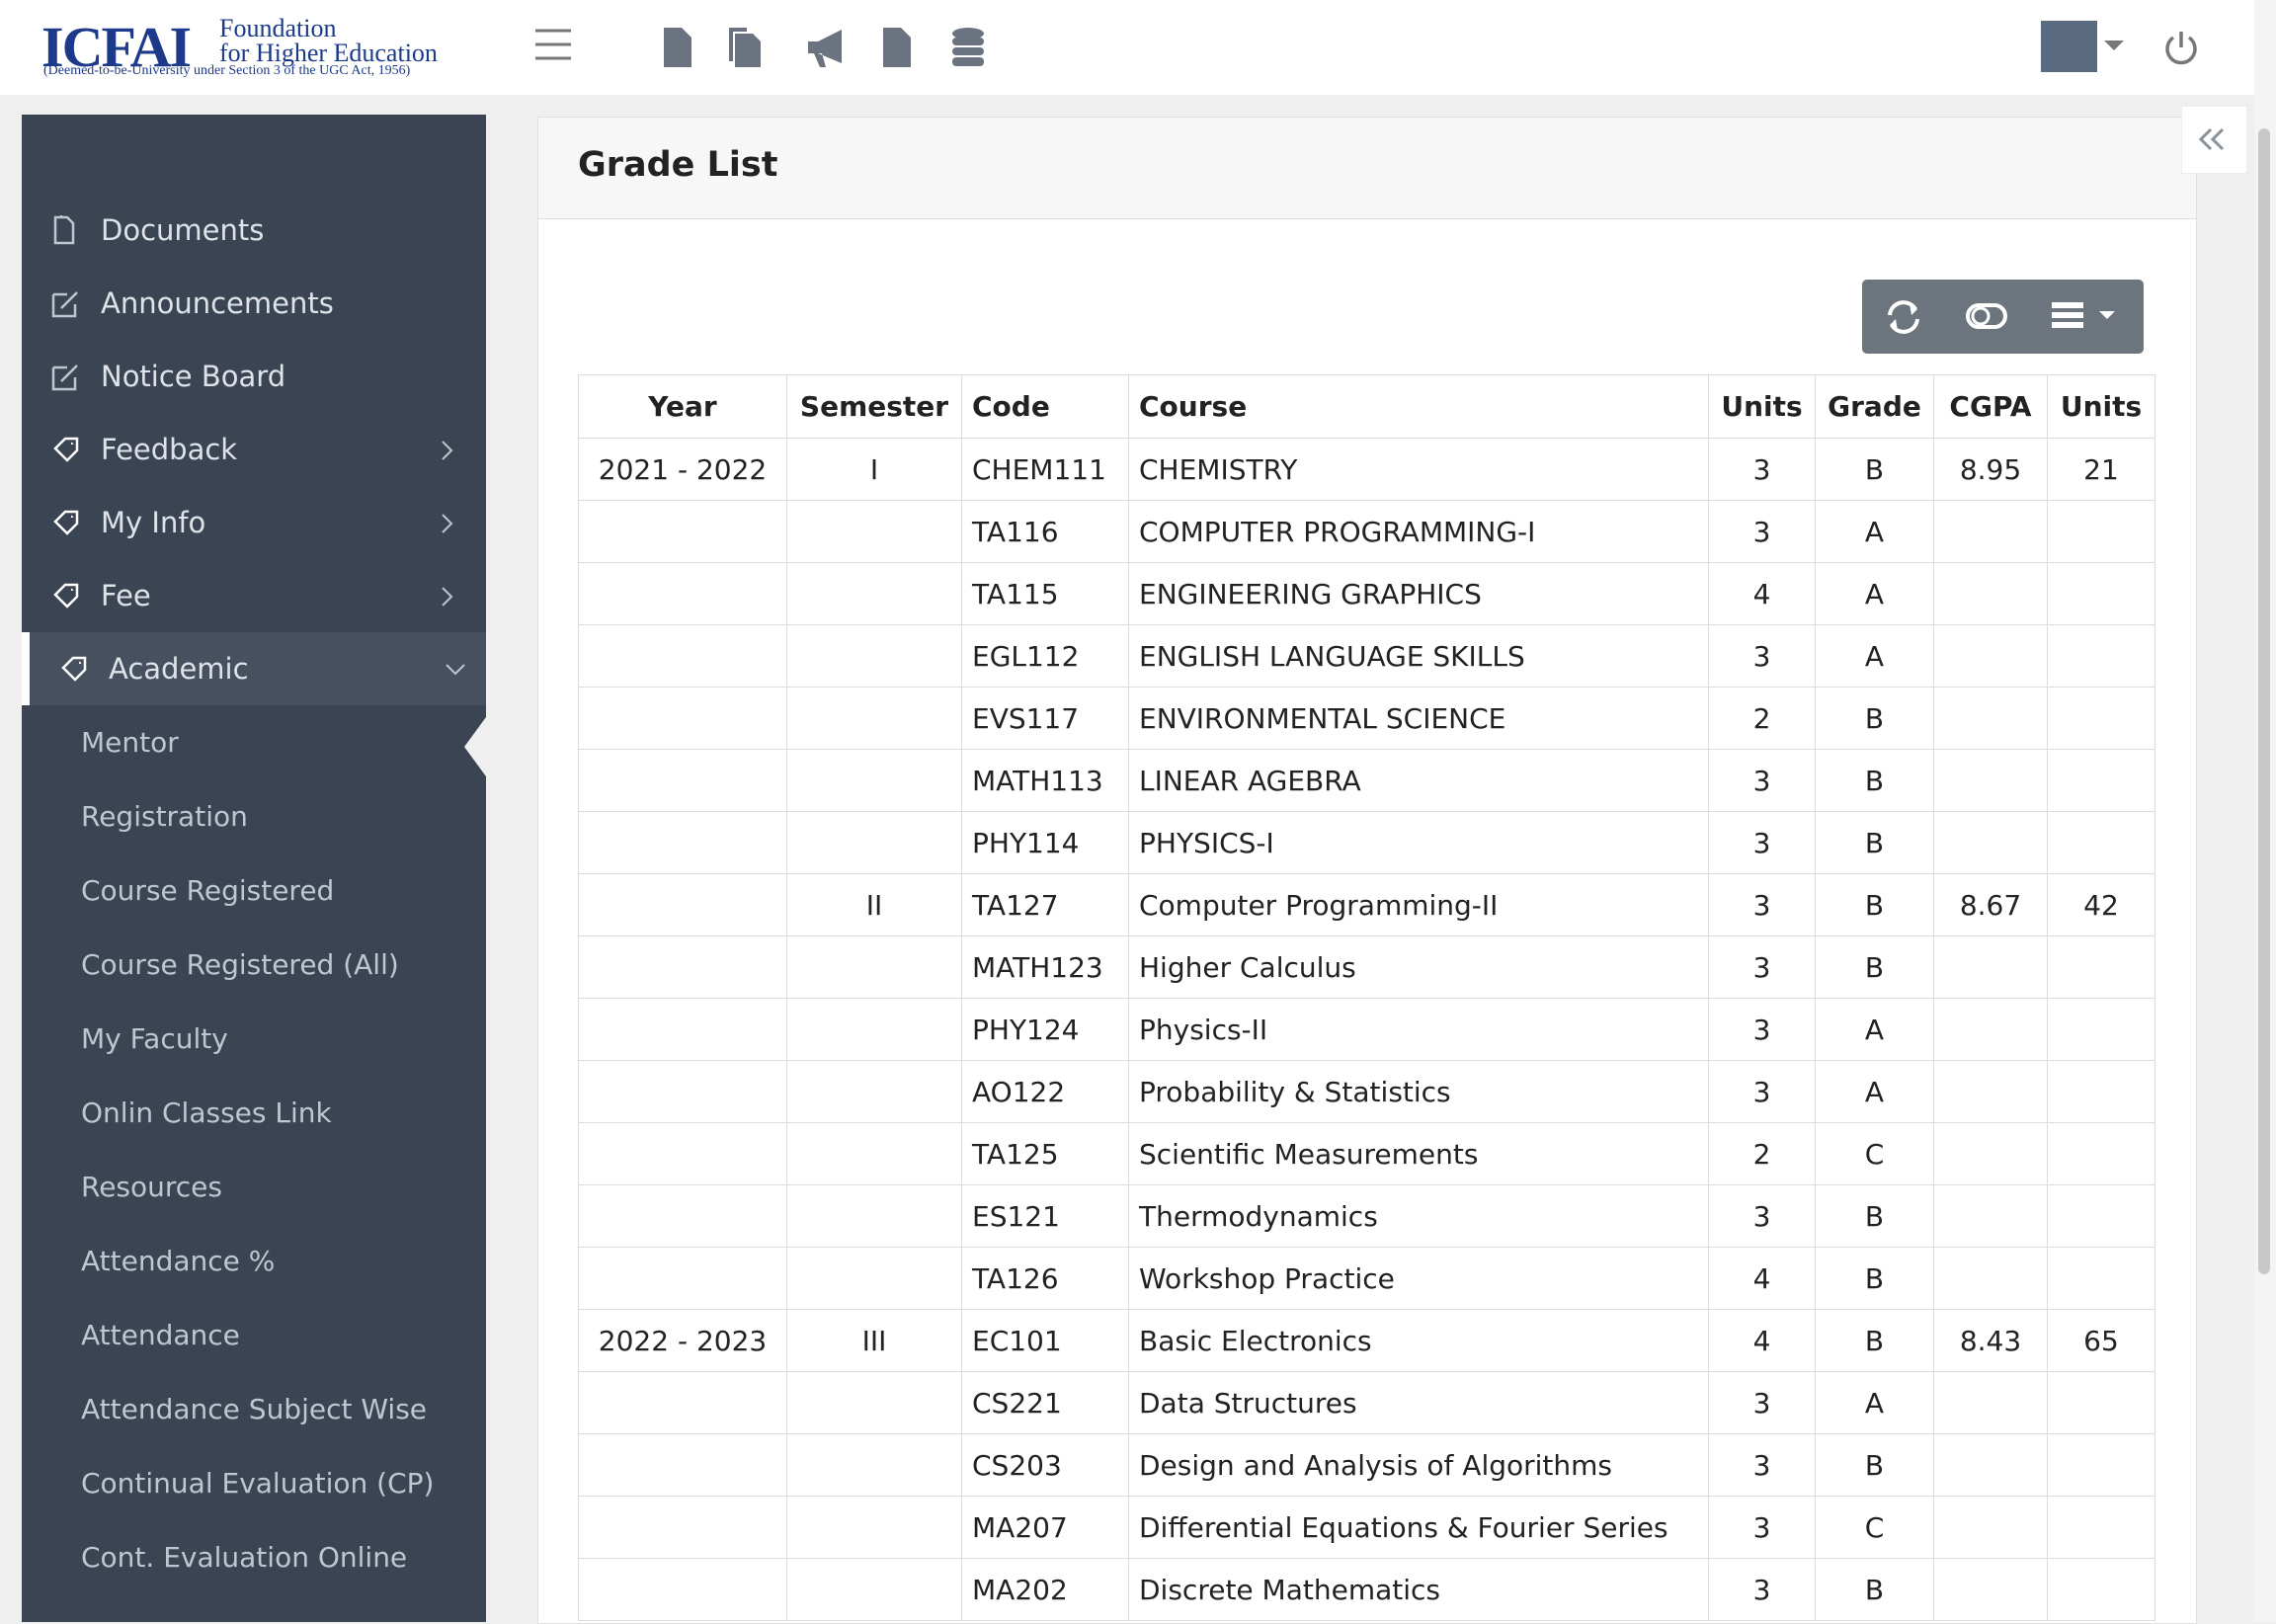  What do you see at coordinates (244, 1557) in the screenshot?
I see `submenu-item: Cont. Evaluation Online` at bounding box center [244, 1557].